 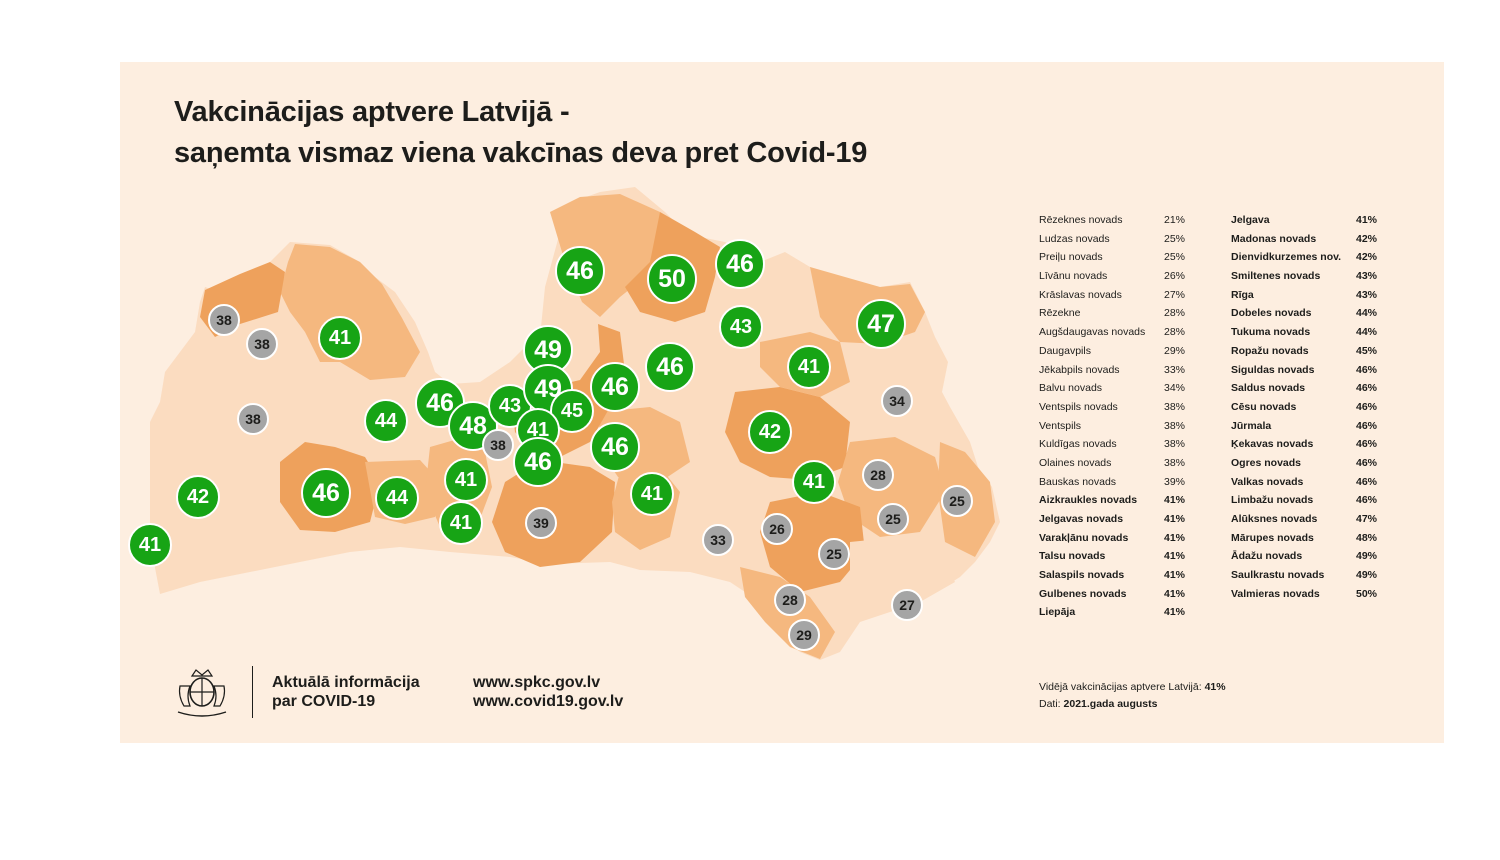 What do you see at coordinates (1175, 350) in the screenshot?
I see `legend-region-value: 29%` at bounding box center [1175, 350].